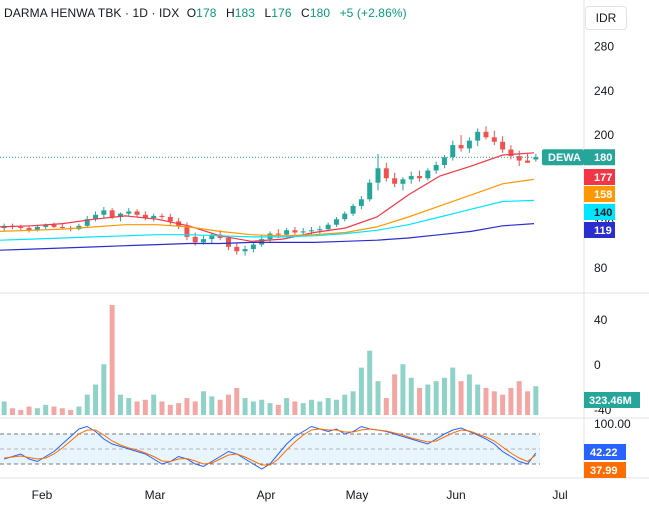 This screenshot has height=524, width=649. What do you see at coordinates (563, 157) in the screenshot?
I see `symbol-price-label: DEWA` at bounding box center [563, 157].